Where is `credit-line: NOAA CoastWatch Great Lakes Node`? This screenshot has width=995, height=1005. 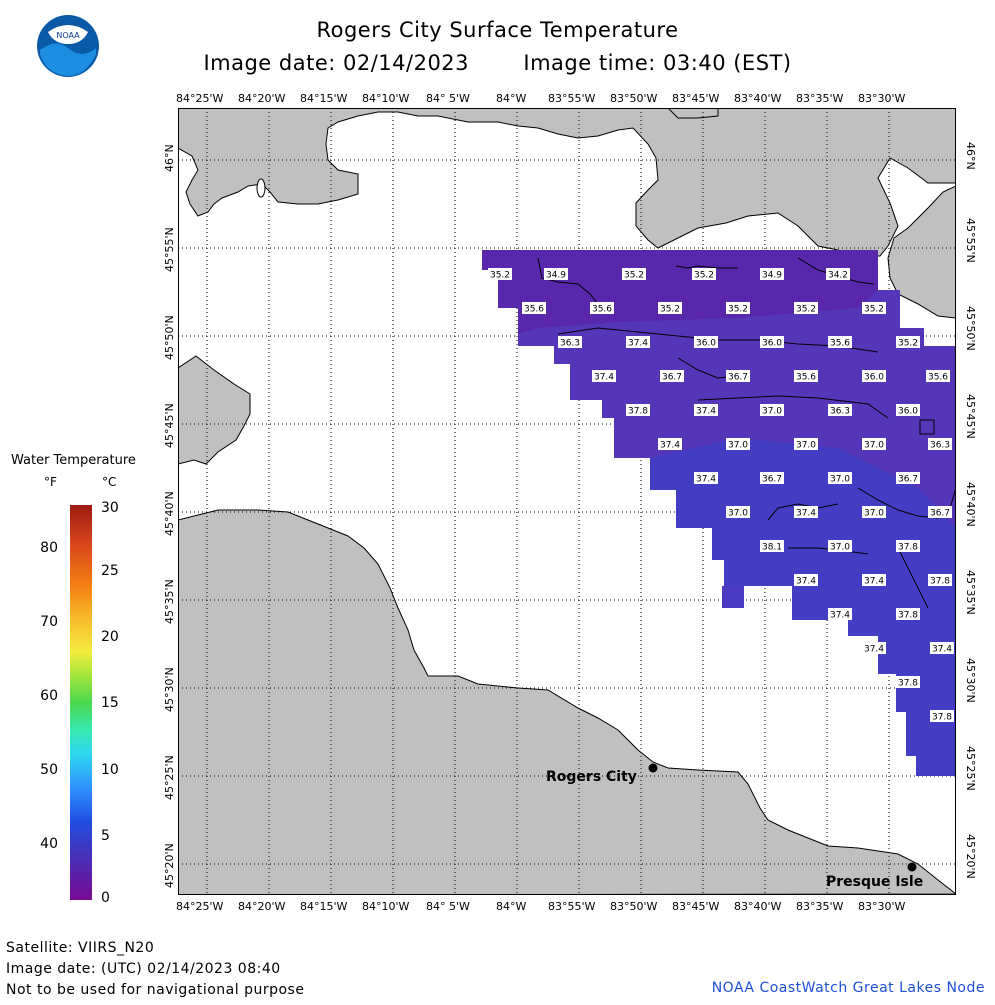
credit-line: NOAA CoastWatch Great Lakes Node is located at coordinates (848, 988).